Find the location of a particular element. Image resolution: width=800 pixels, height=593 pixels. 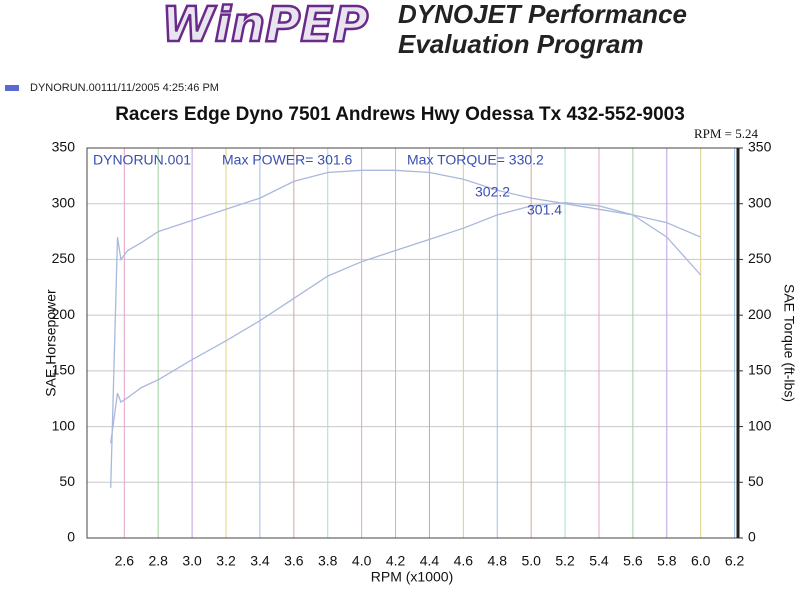

x-tick-label: 3.4 is located at coordinates (260, 561).